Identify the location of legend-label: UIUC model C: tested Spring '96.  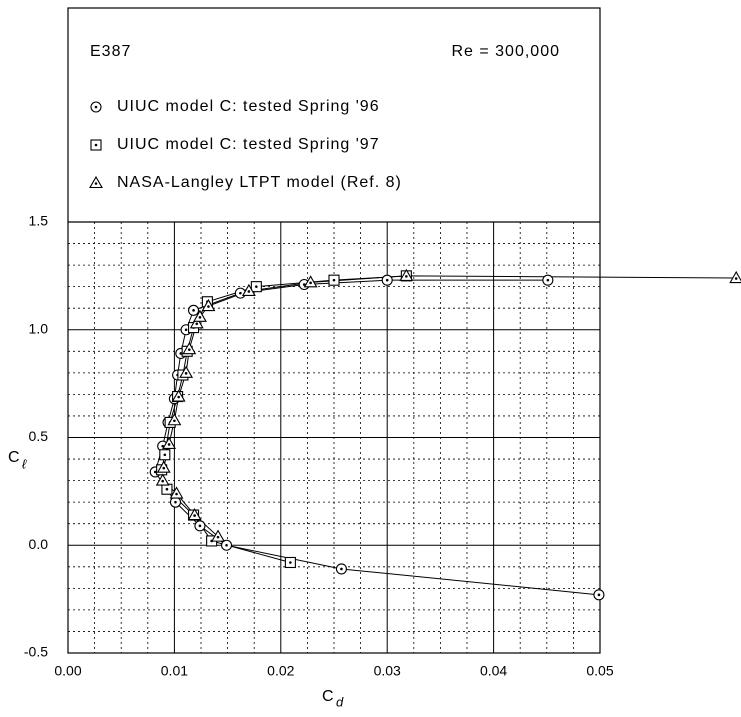
(248, 106).